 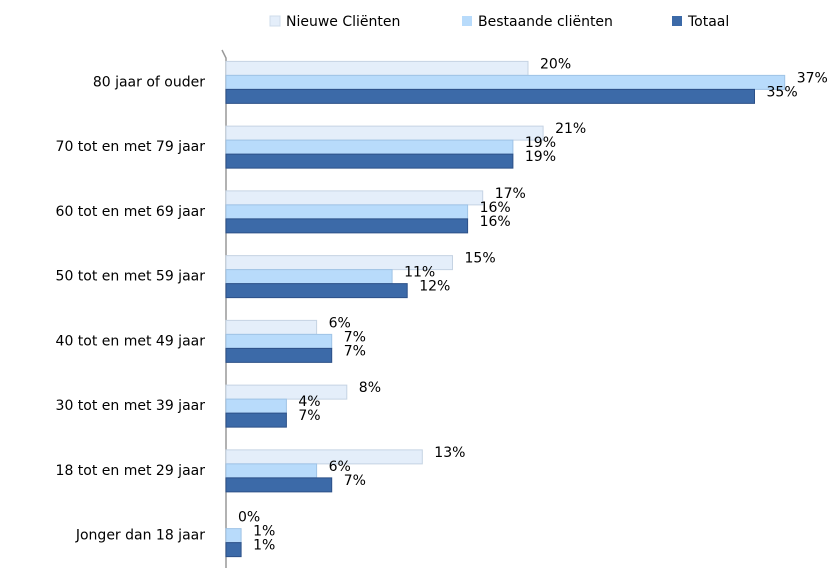 I want to click on axis-line, so click(x=224, y=308).